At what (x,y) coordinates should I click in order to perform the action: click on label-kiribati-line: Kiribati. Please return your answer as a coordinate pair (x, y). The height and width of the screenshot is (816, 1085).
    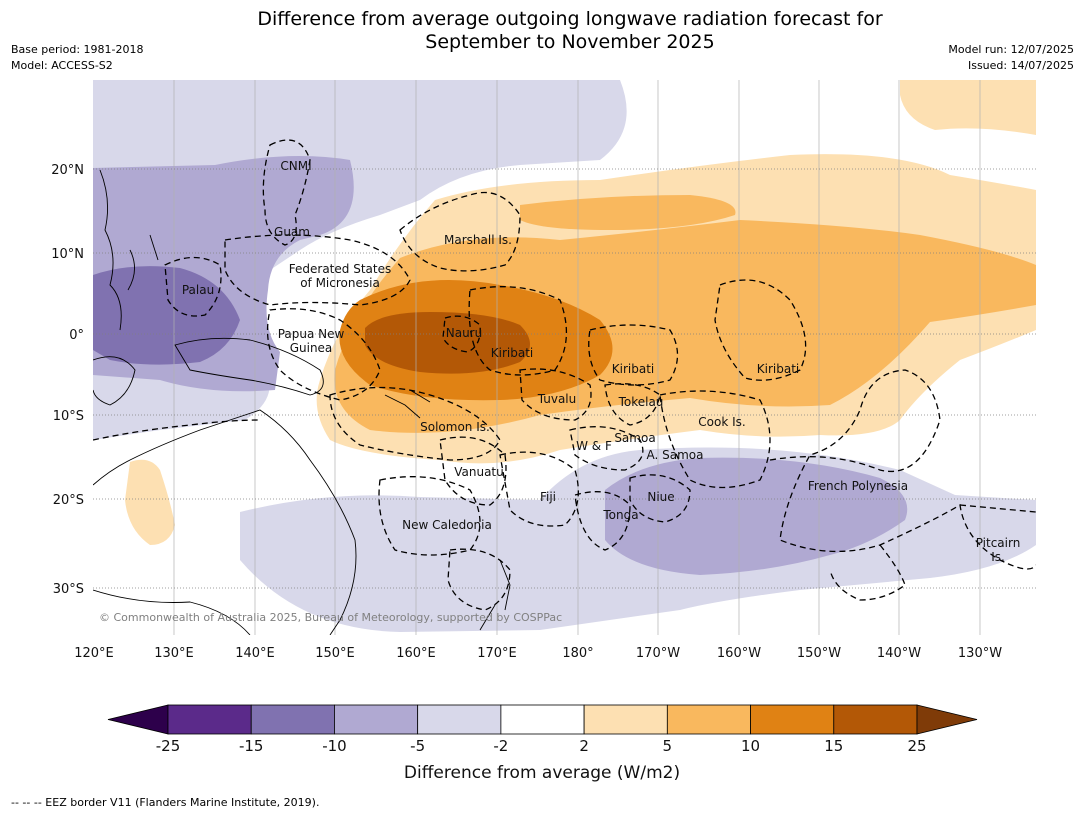
    Looking at the image, I should click on (778, 369).